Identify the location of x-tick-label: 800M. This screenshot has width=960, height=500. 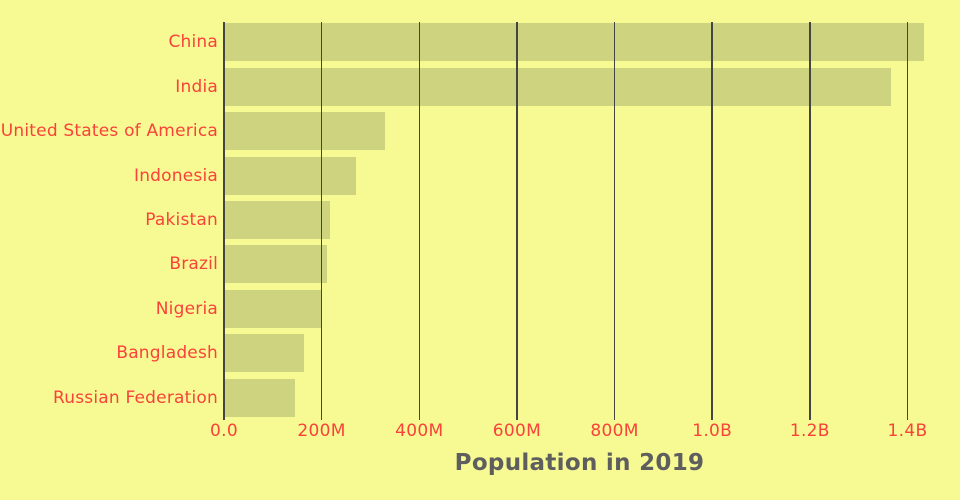
(614, 431).